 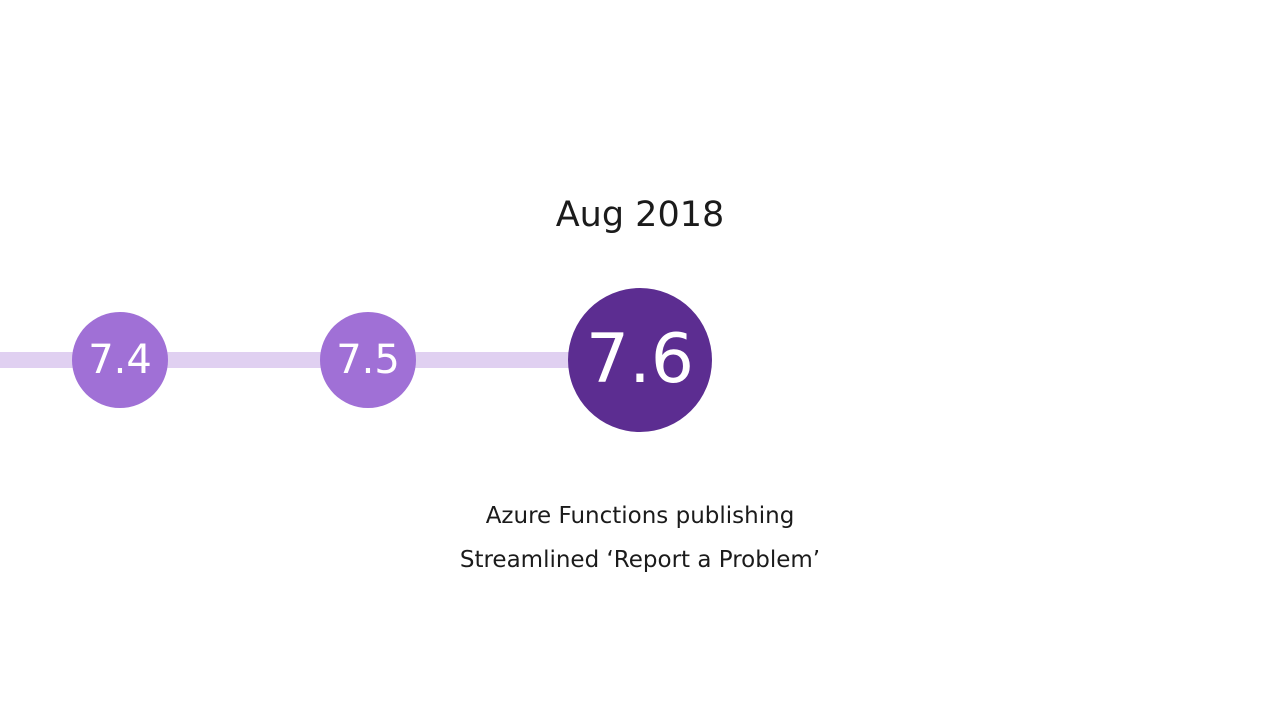 I want to click on version-node-7-5: 7.5, so click(x=368, y=360).